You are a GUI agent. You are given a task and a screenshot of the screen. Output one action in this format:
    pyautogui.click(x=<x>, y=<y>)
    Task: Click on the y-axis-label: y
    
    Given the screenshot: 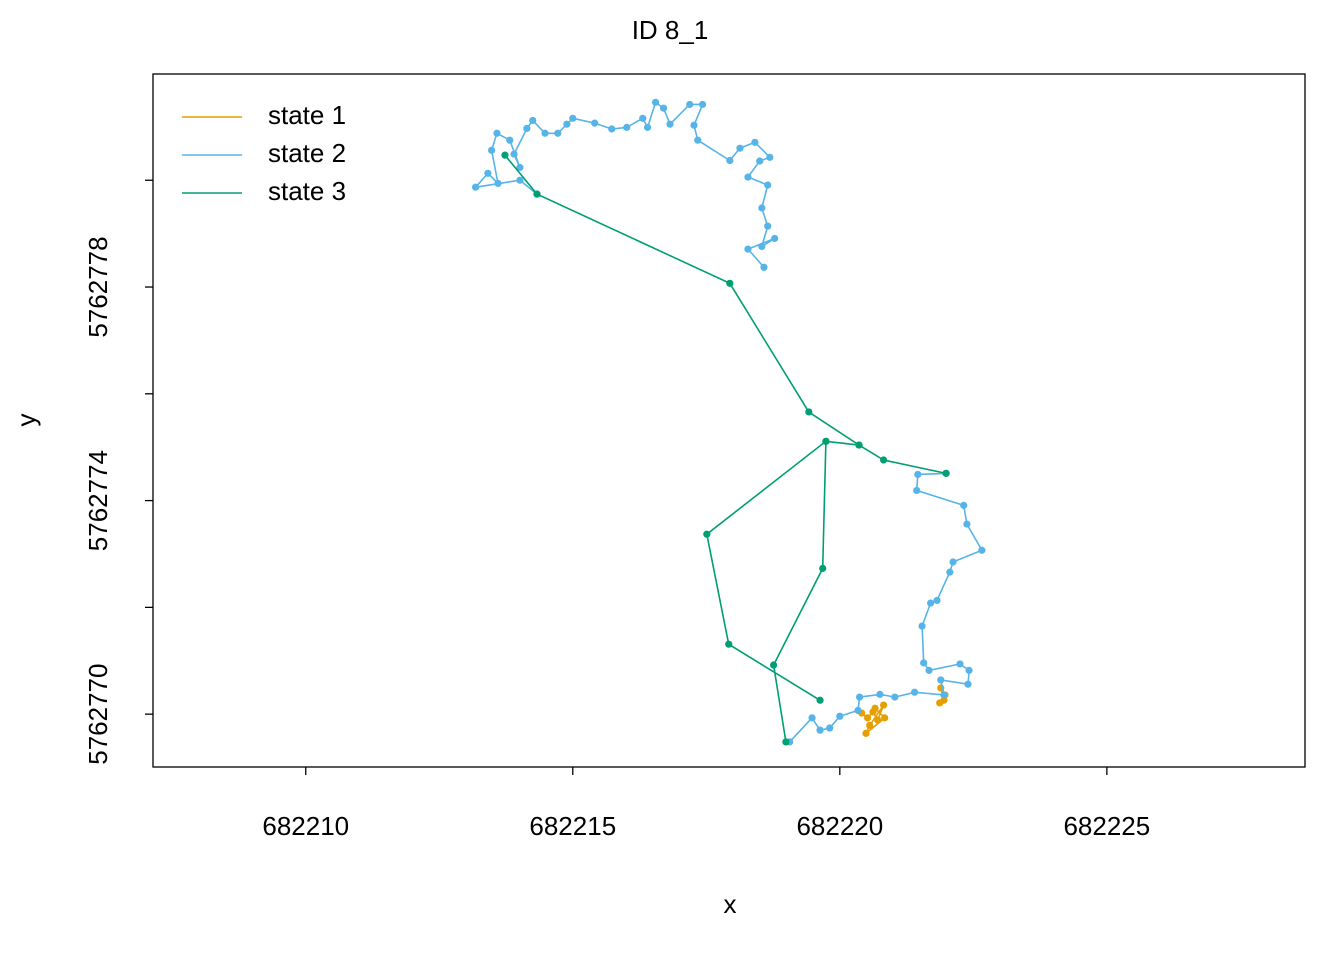 What is the action you would take?
    pyautogui.click(x=26, y=420)
    